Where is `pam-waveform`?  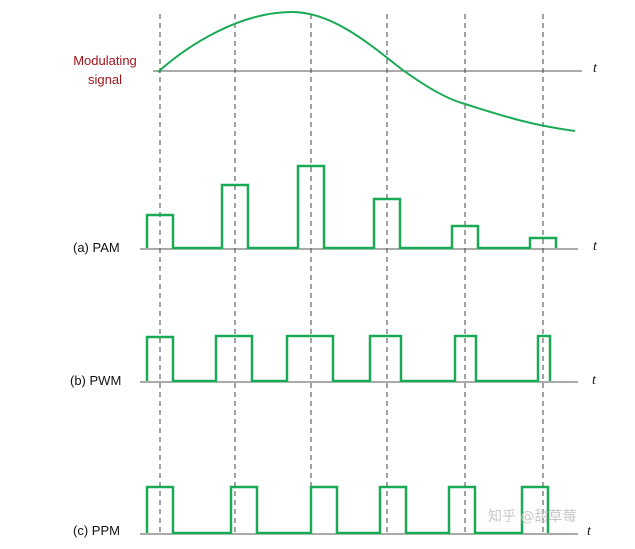
pam-waveform is located at coordinates (351, 207).